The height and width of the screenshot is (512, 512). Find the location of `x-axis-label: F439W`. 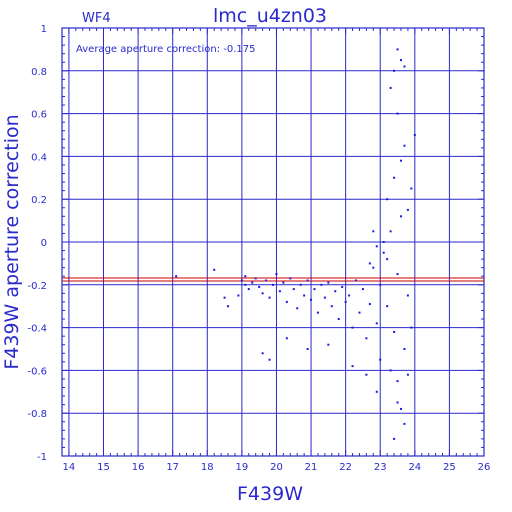

x-axis-label: F439W is located at coordinates (270, 494).